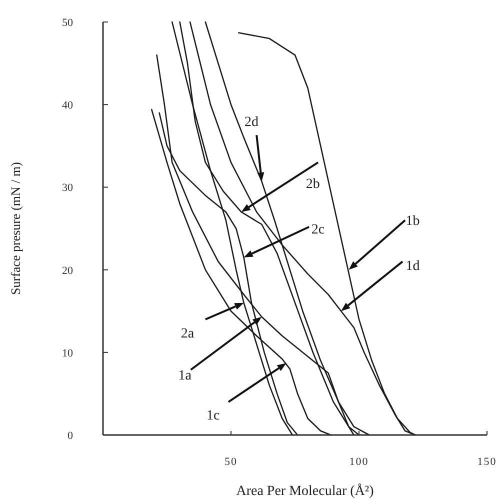  I want to click on x-axis-title: Area Per Molecular (Å²), so click(305, 491).